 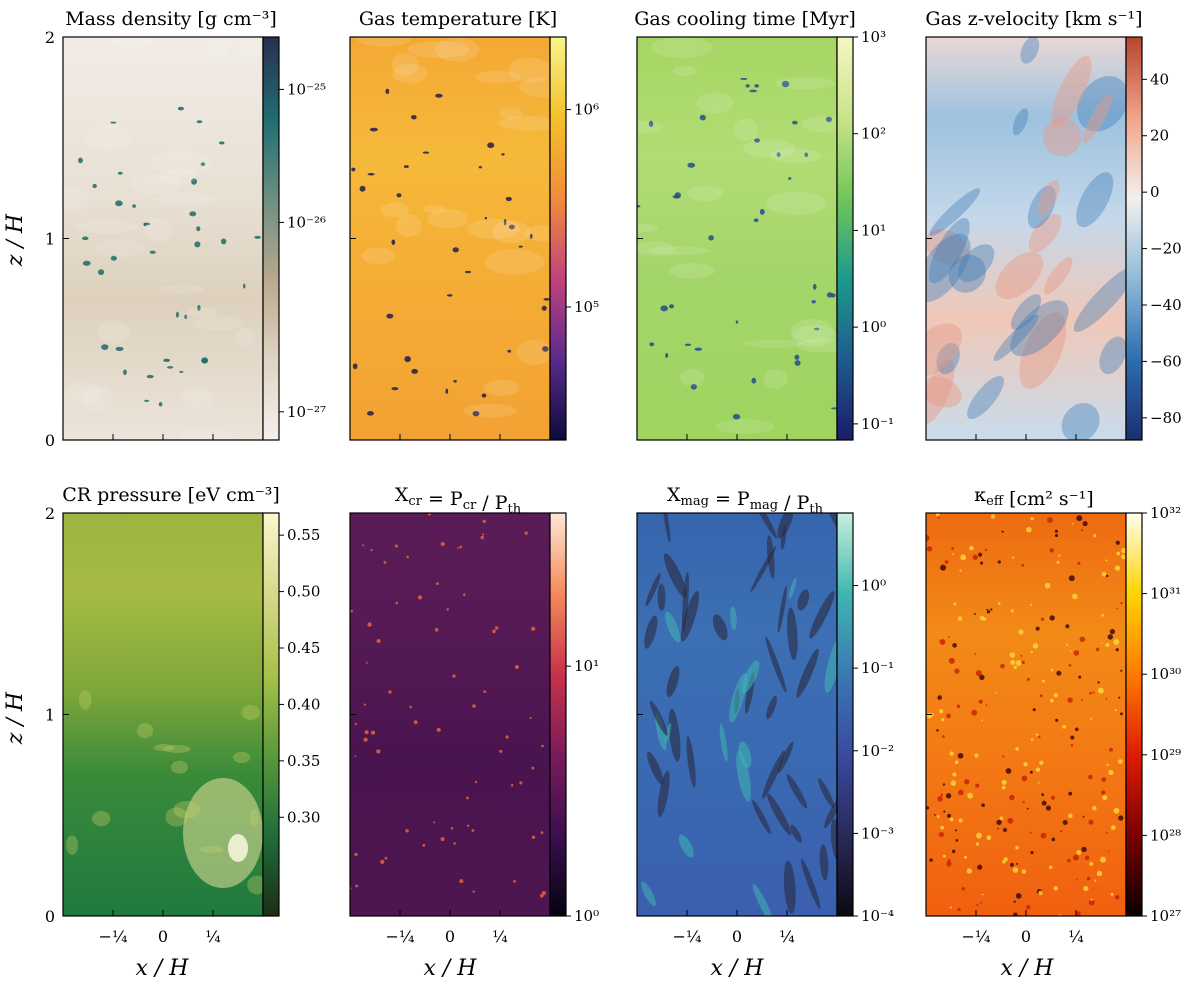 What do you see at coordinates (558, 714) in the screenshot?
I see `colorbar-xcr` at bounding box center [558, 714].